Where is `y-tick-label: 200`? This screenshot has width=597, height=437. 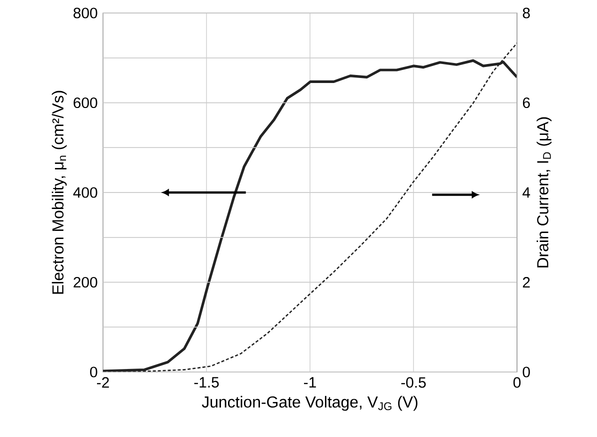
y-tick-label: 200 is located at coordinates (86, 282).